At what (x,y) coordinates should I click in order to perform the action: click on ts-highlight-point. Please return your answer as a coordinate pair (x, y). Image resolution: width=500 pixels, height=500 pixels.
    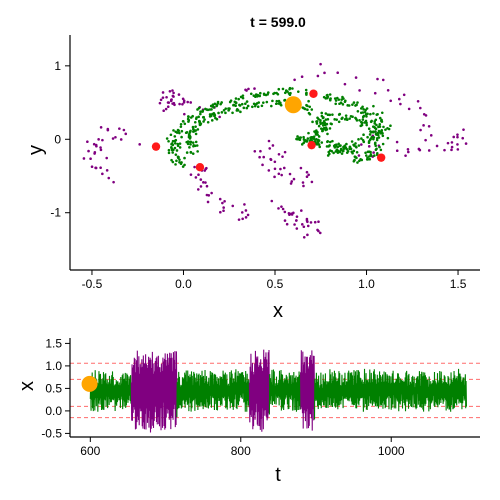
    Looking at the image, I should click on (89, 383).